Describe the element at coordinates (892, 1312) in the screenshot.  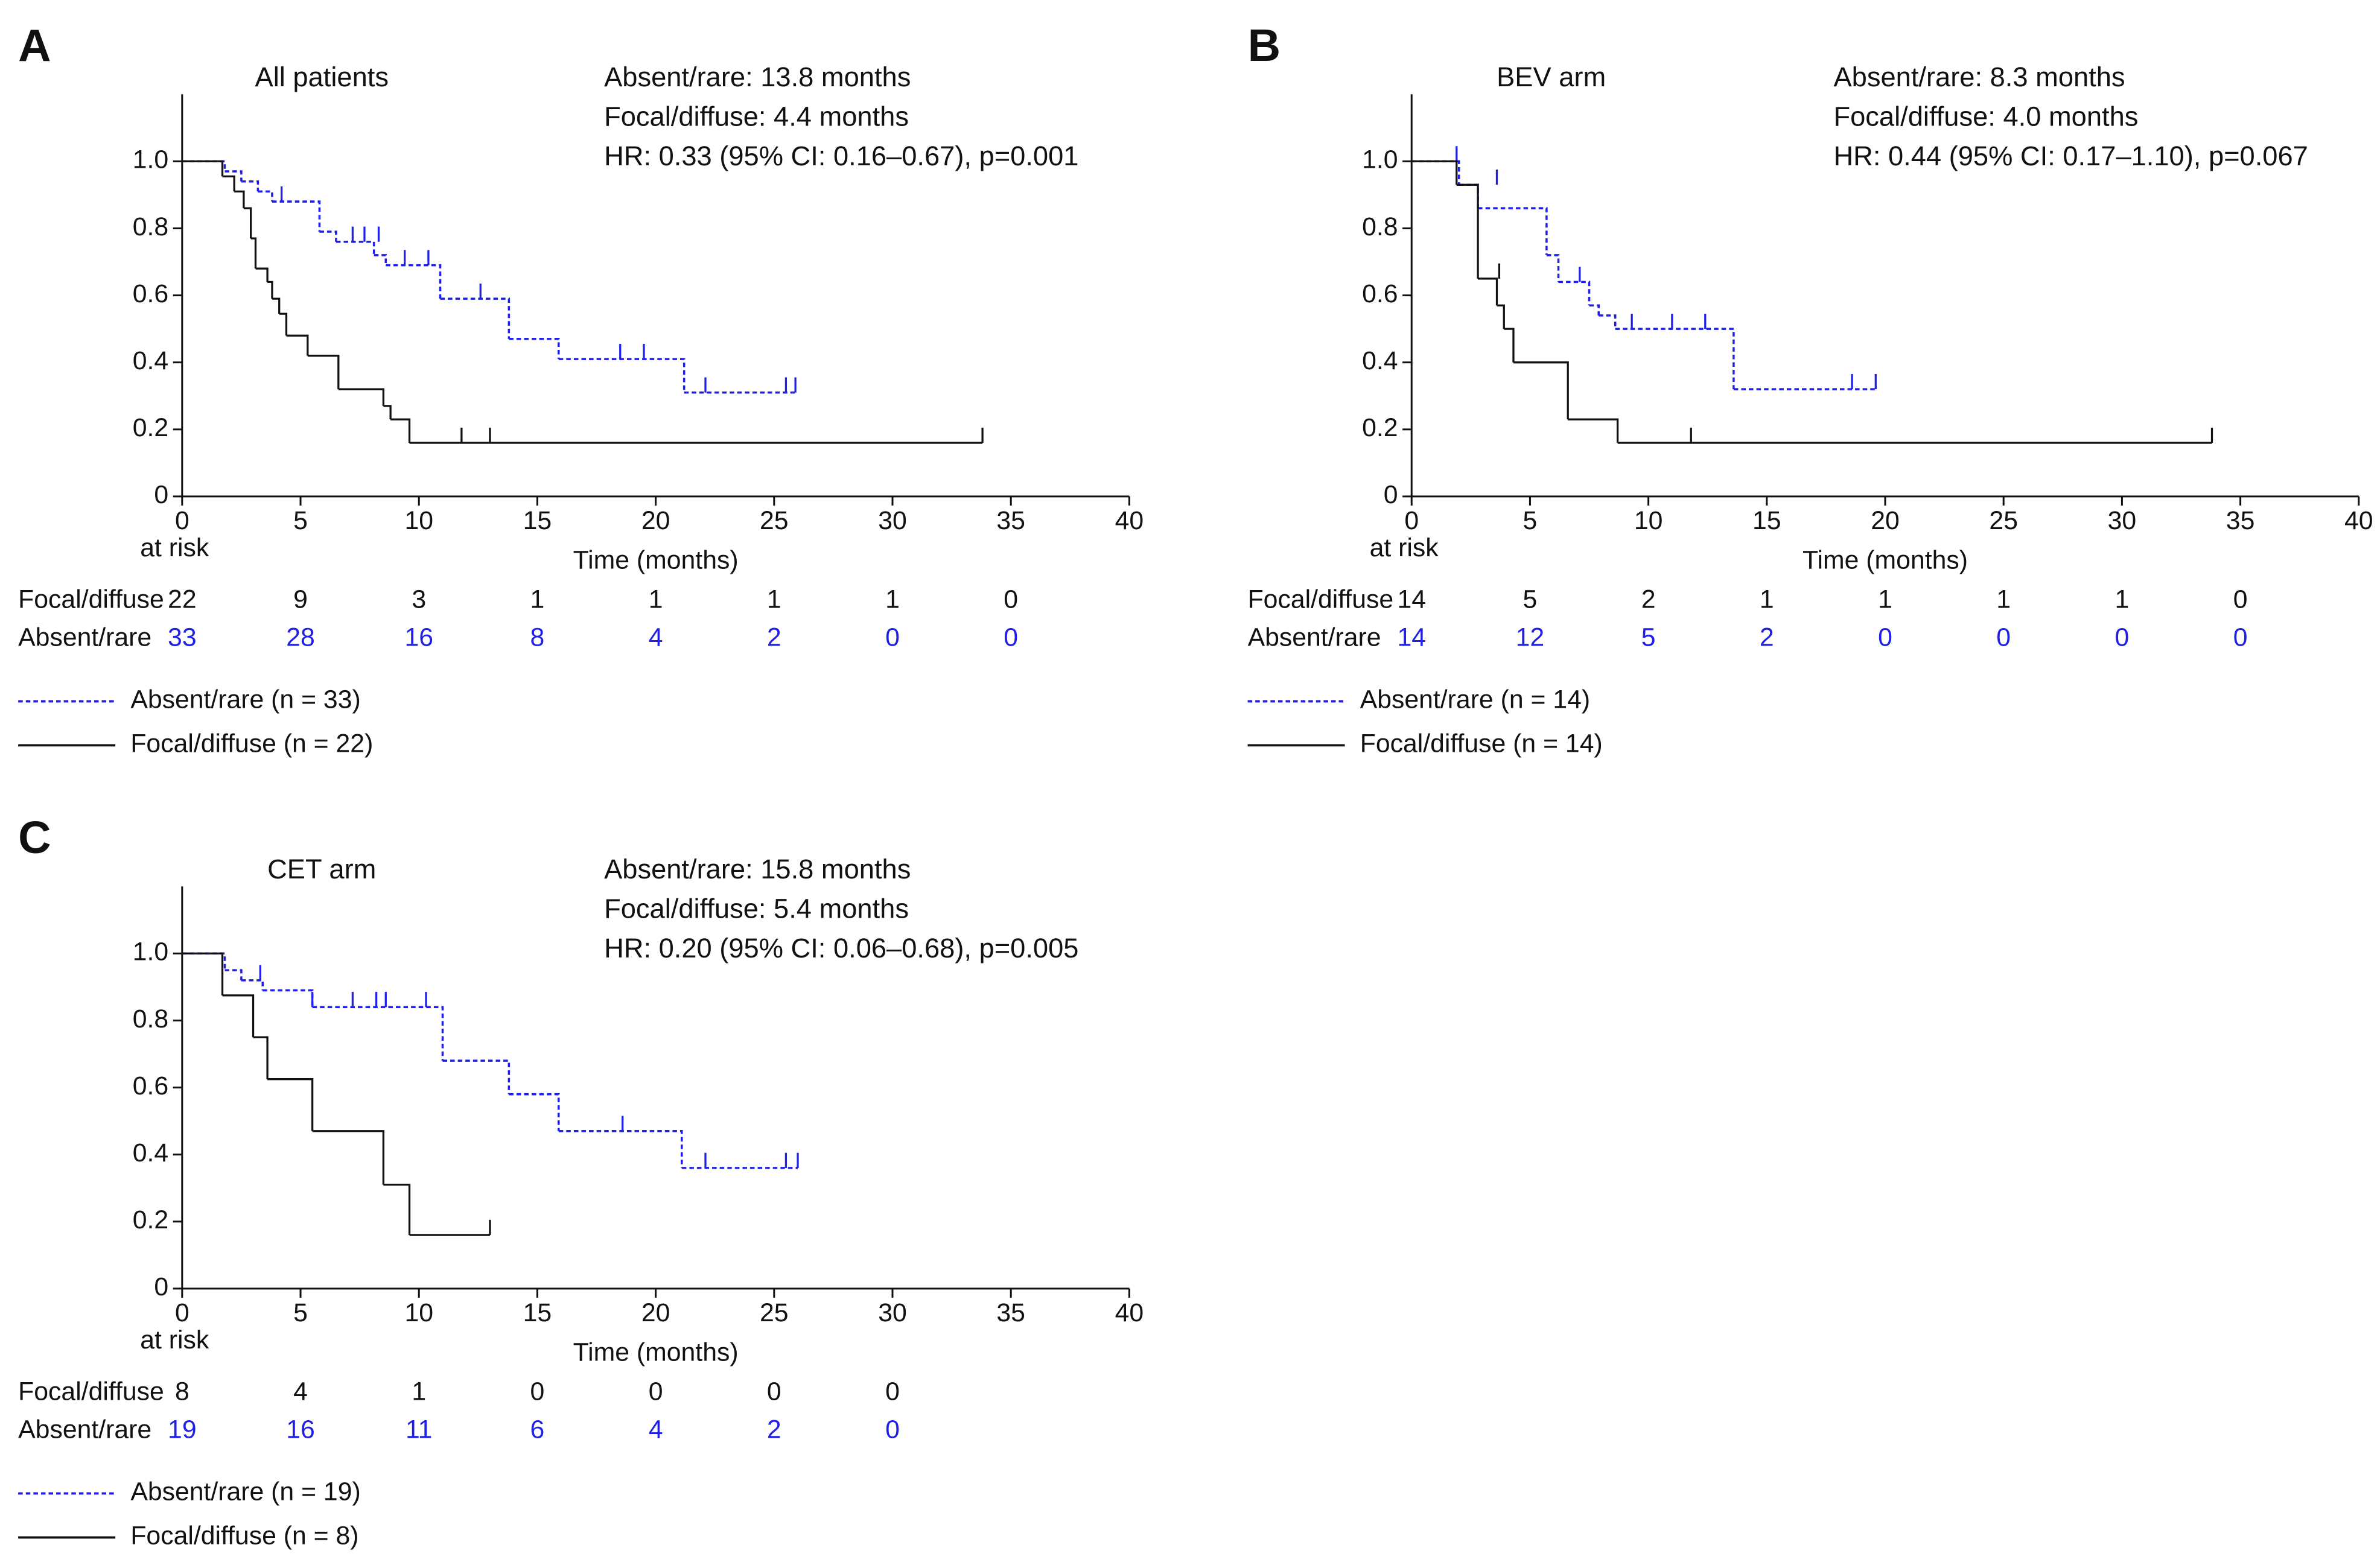
I see `x-tick-label: 30` at that location.